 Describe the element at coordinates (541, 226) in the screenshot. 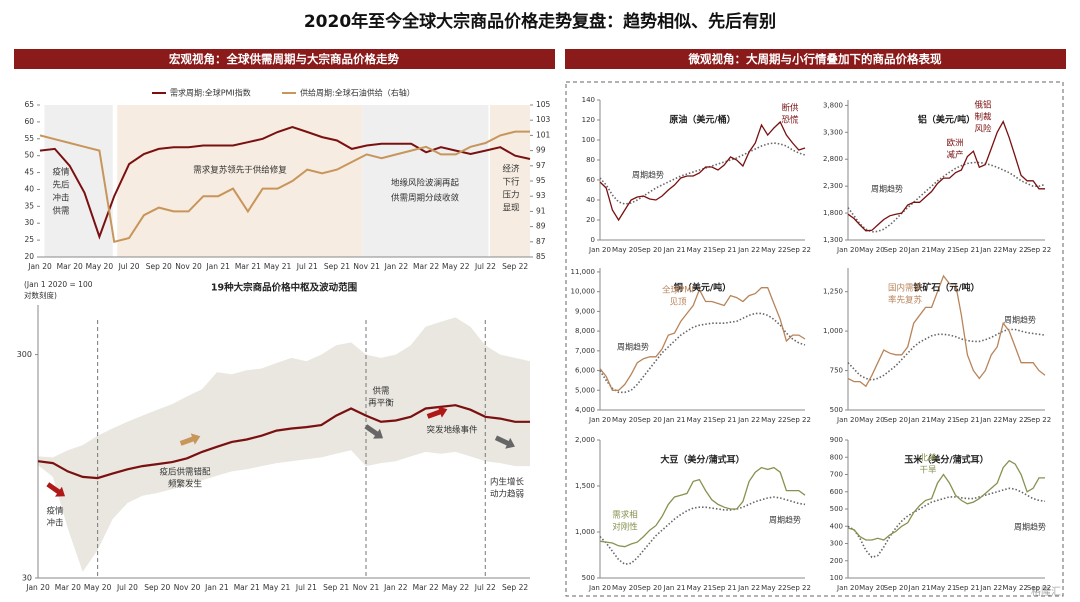

I see `y-tick-label: 89` at that location.